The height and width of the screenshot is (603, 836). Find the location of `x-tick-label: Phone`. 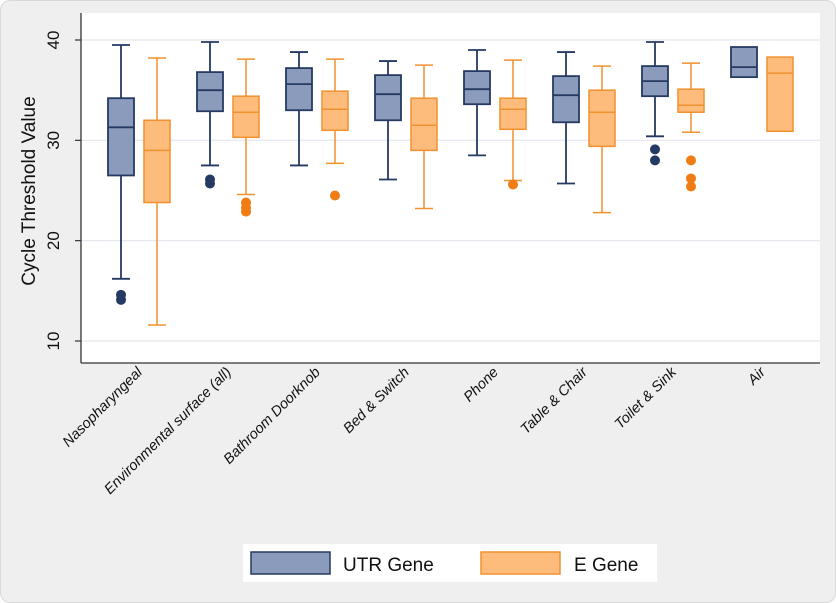

x-tick-label: Phone is located at coordinates (481, 385).